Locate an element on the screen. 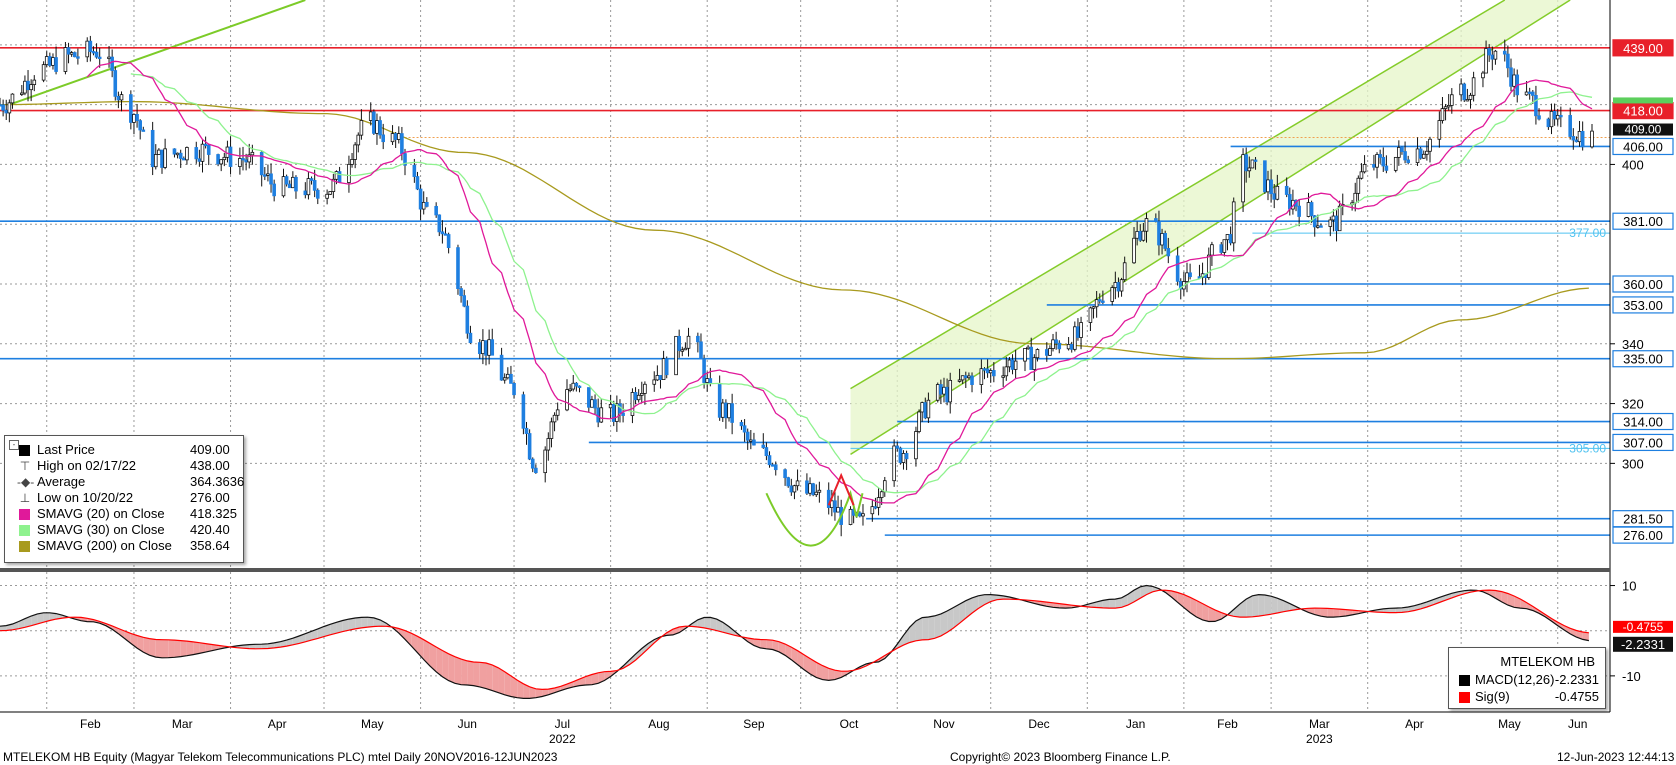 This screenshot has height=765, width=1676. avg-marker-icon: -◆- is located at coordinates (26, 482).